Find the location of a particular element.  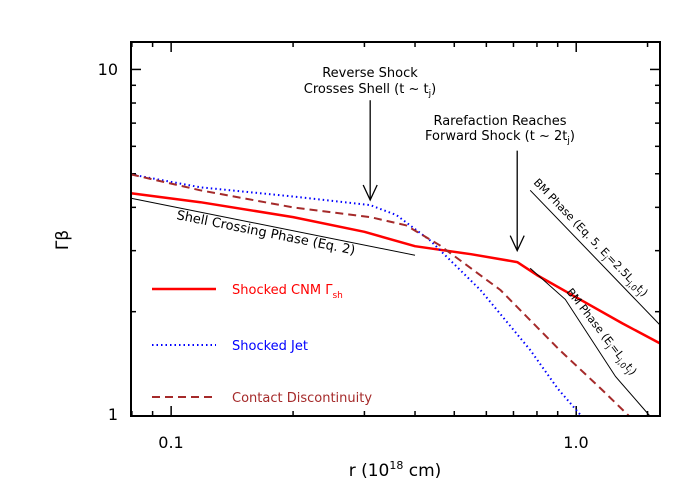

label-bm-phase-ej: BM Phase (Ej=Lj,0tj) is located at coordinates (600, 332).